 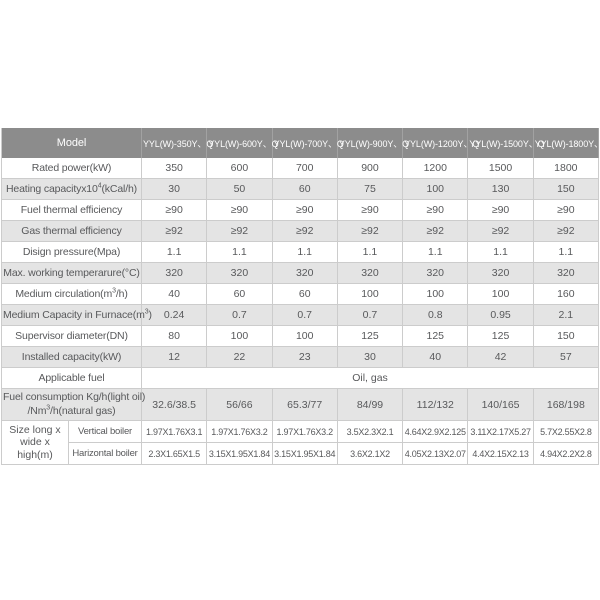 What do you see at coordinates (243, 143) in the screenshot?
I see `column-header-600: YYL(W)-600Y、Q` at bounding box center [243, 143].